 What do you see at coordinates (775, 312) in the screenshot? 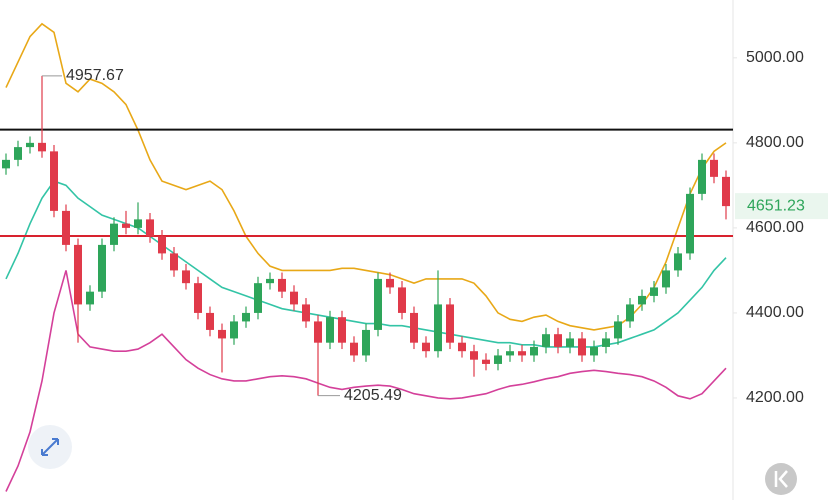
I see `y-tick-label: 4400.00` at bounding box center [775, 312].